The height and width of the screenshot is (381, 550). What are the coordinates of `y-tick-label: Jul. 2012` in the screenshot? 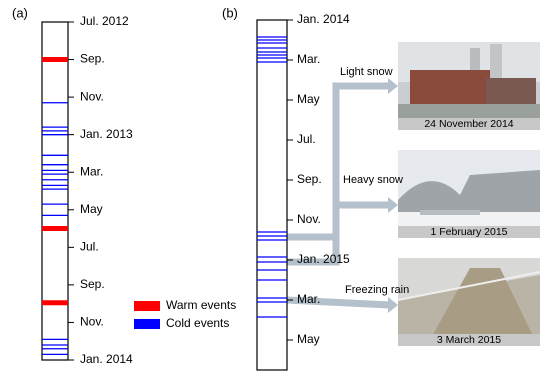 It's located at (104, 21).